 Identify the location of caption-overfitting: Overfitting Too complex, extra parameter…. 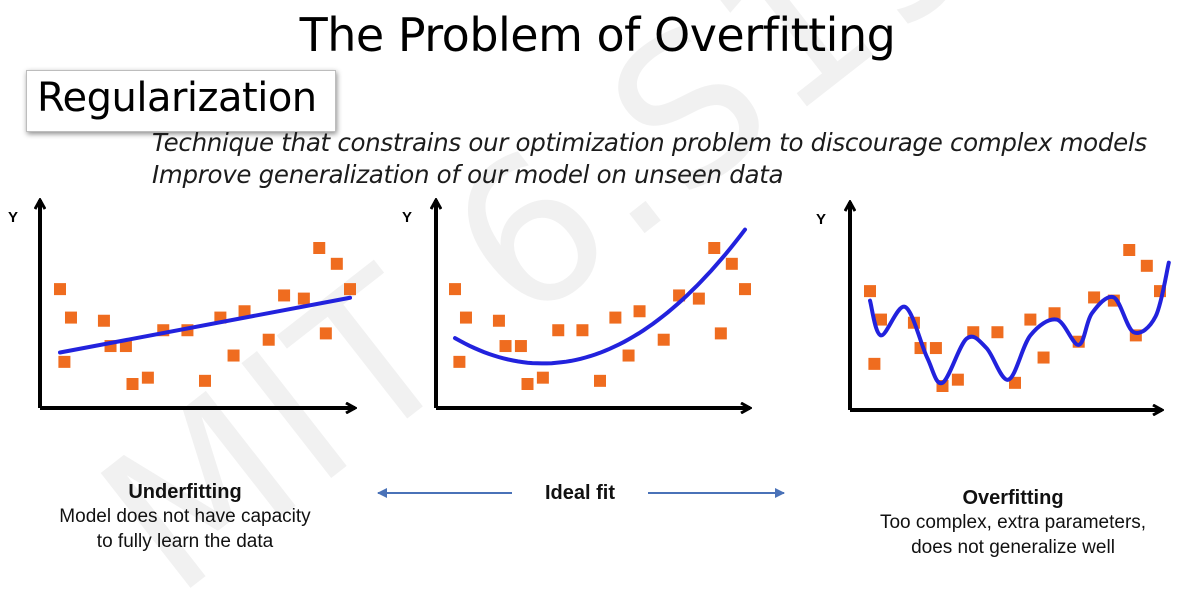
(1013, 523).